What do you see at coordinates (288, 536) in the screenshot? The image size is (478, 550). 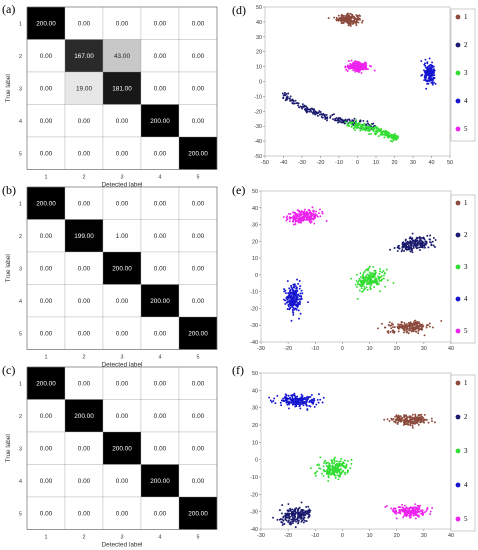 I see `x-tick-label: -20` at bounding box center [288, 536].